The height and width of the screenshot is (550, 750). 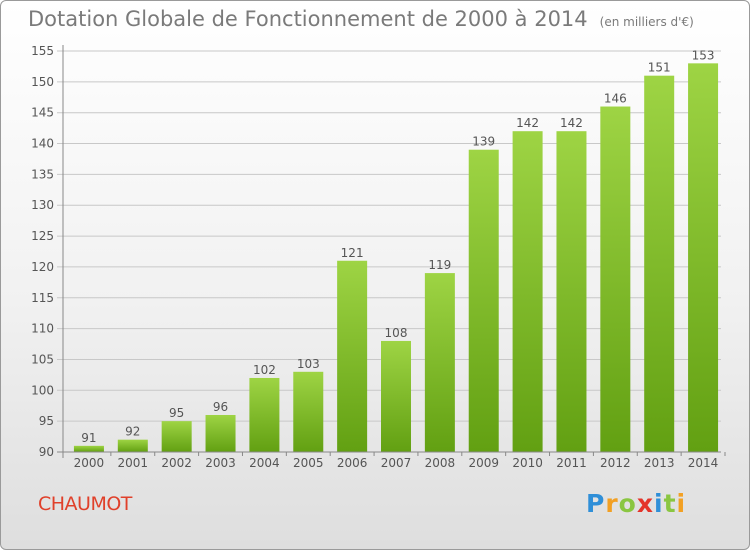 I want to click on proxiti-logo: Proxiti, so click(x=636, y=503).